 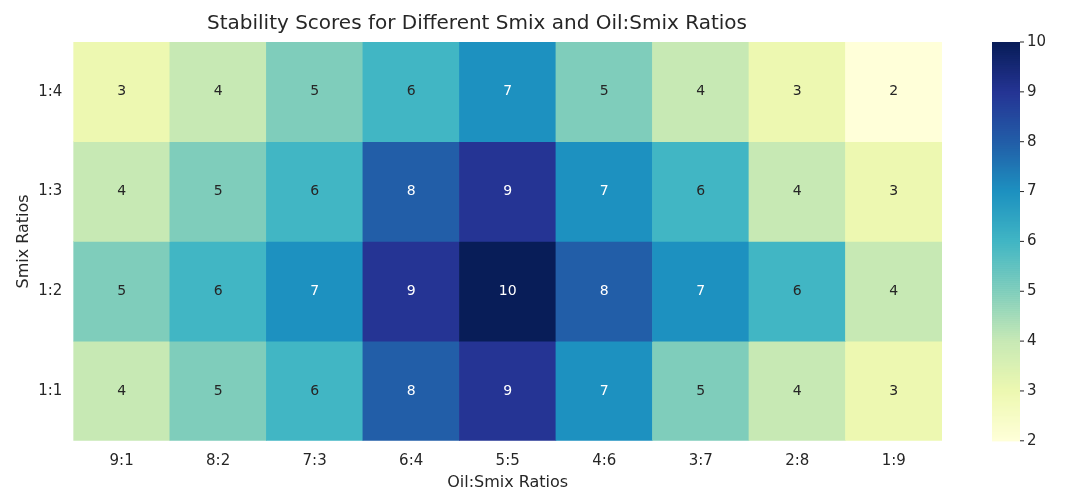 What do you see at coordinates (894, 90) in the screenshot?
I see `data-label: 2` at bounding box center [894, 90].